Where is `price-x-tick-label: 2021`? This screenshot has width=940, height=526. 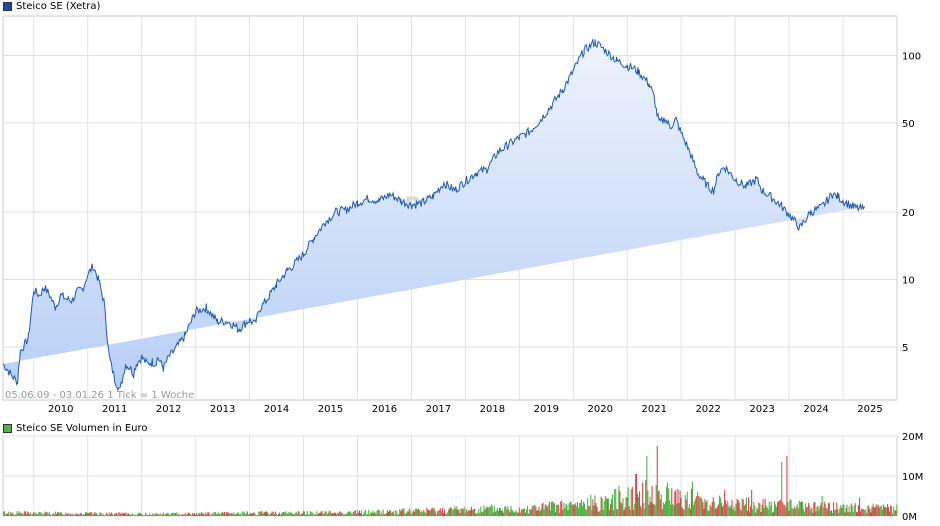 price-x-tick-label: 2021 is located at coordinates (653, 409).